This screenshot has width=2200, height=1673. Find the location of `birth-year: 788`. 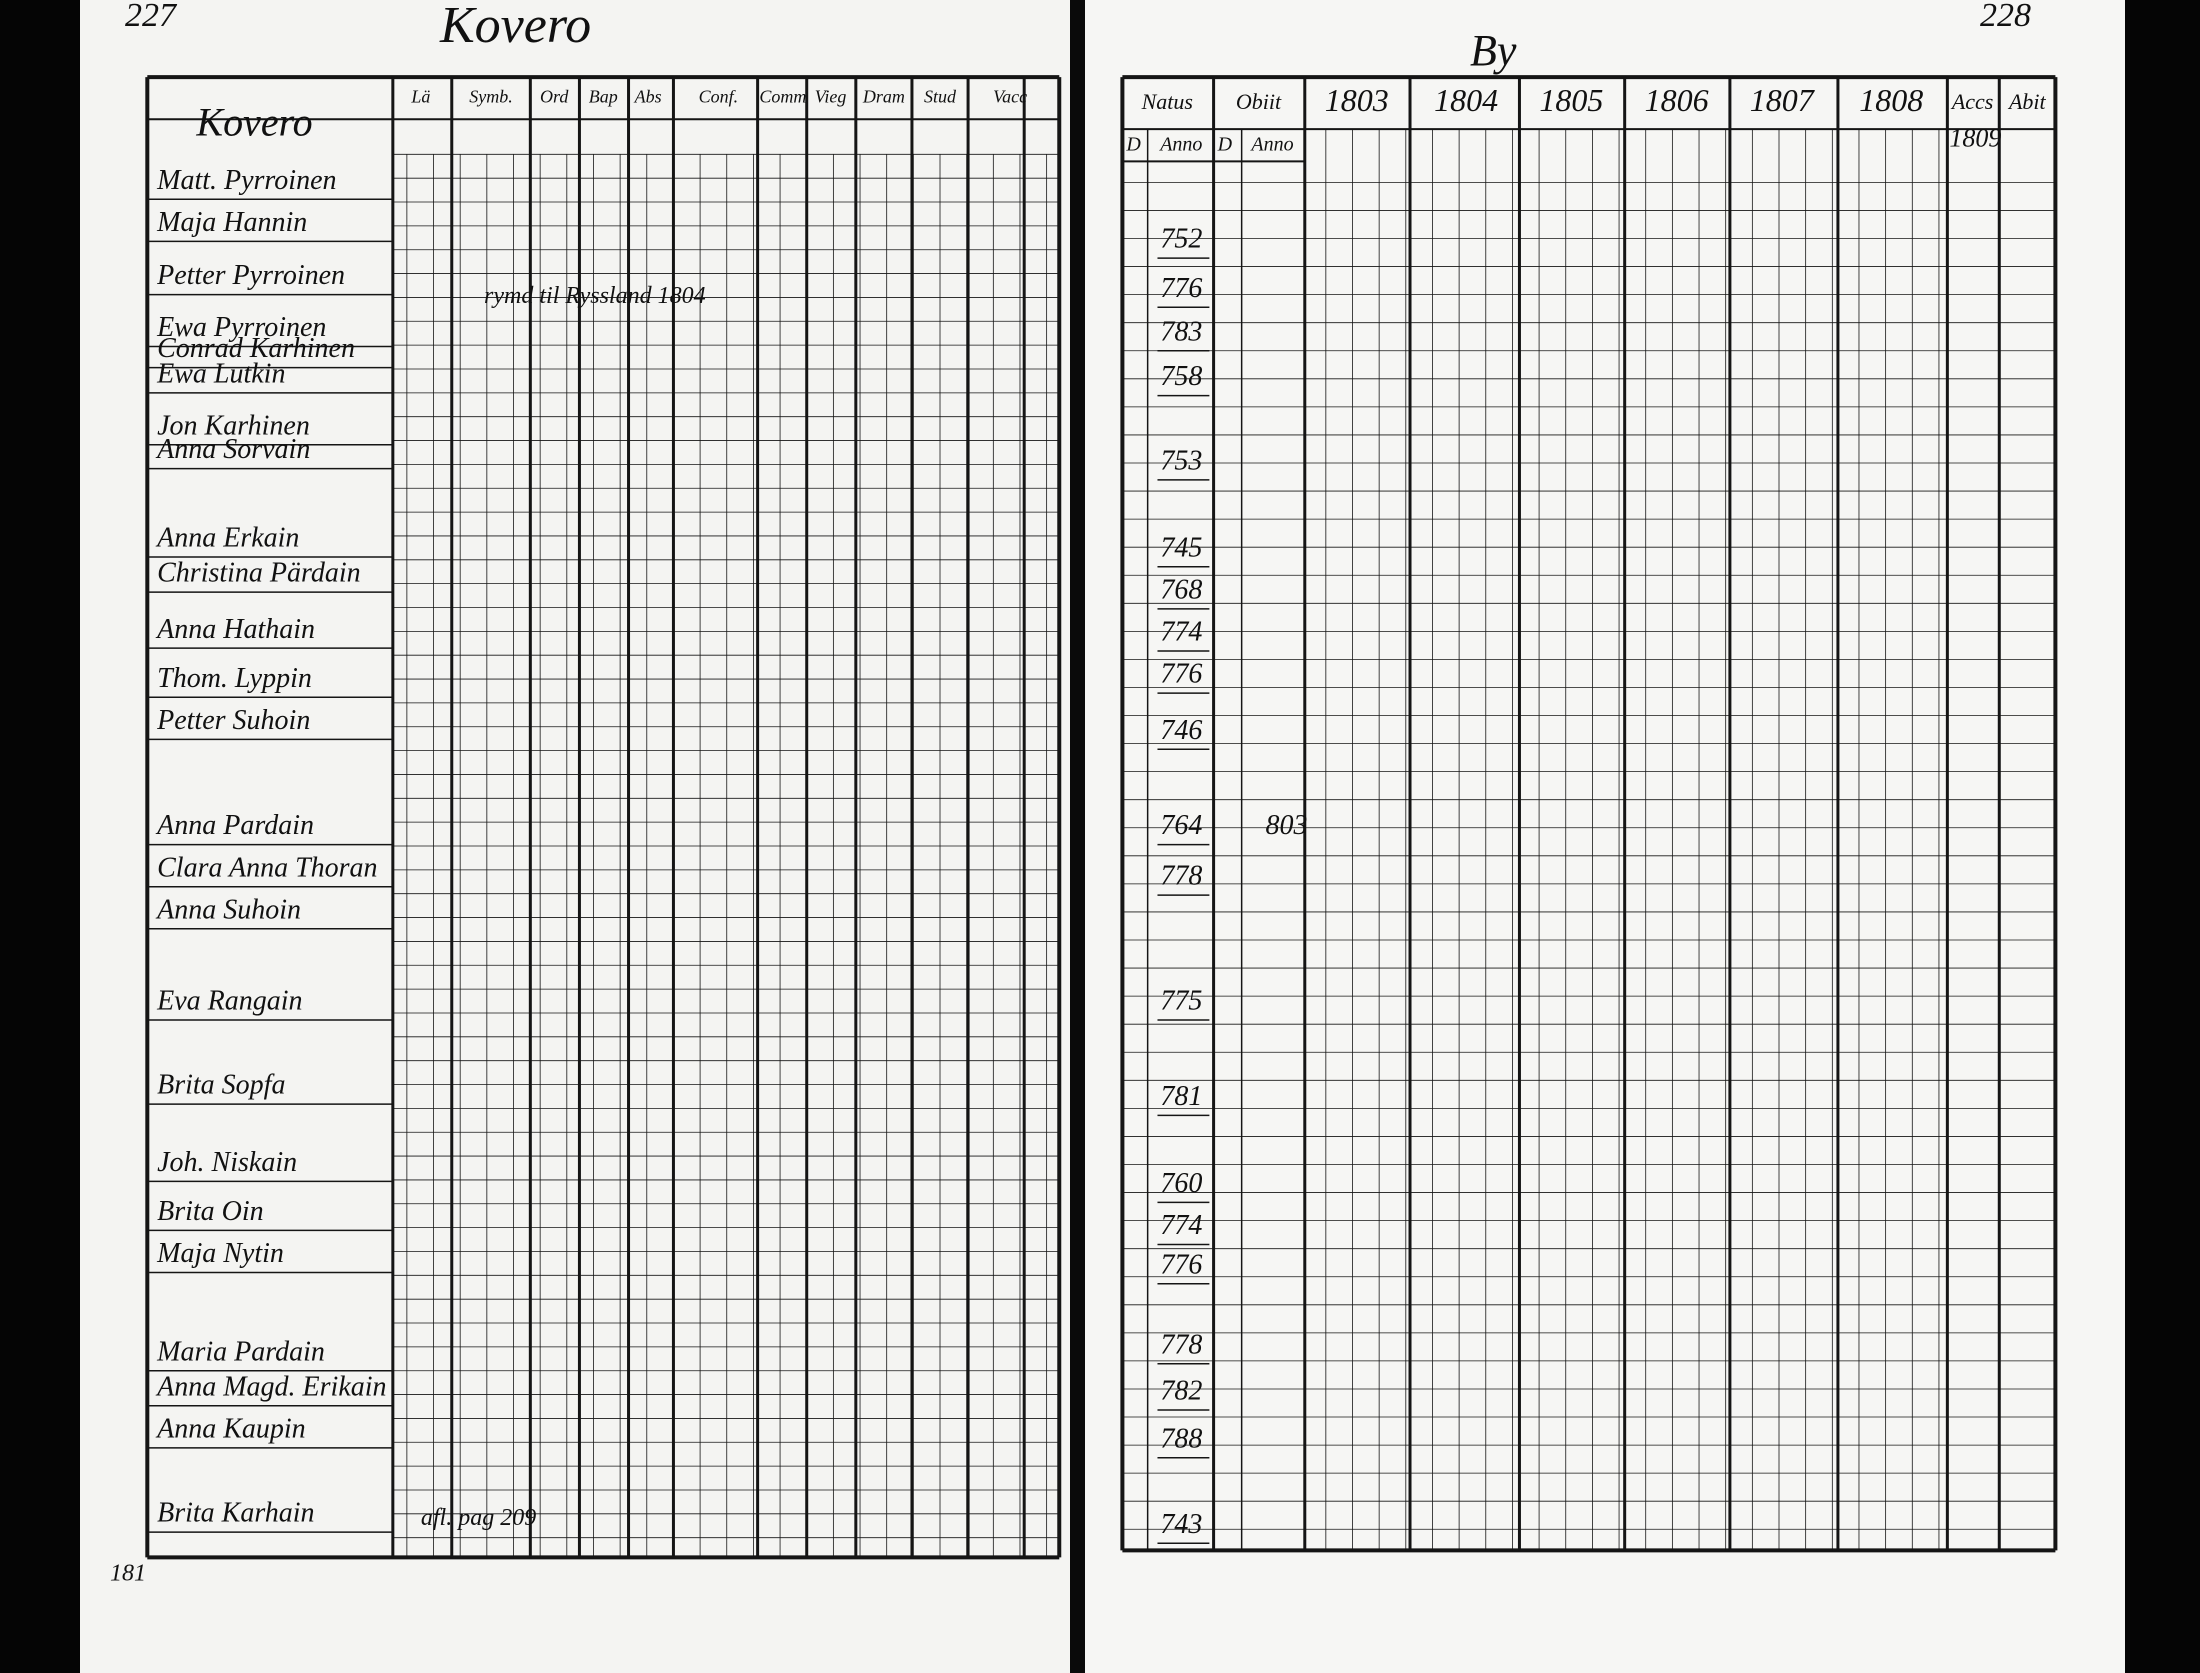

birth-year: 788 is located at coordinates (1181, 1438).